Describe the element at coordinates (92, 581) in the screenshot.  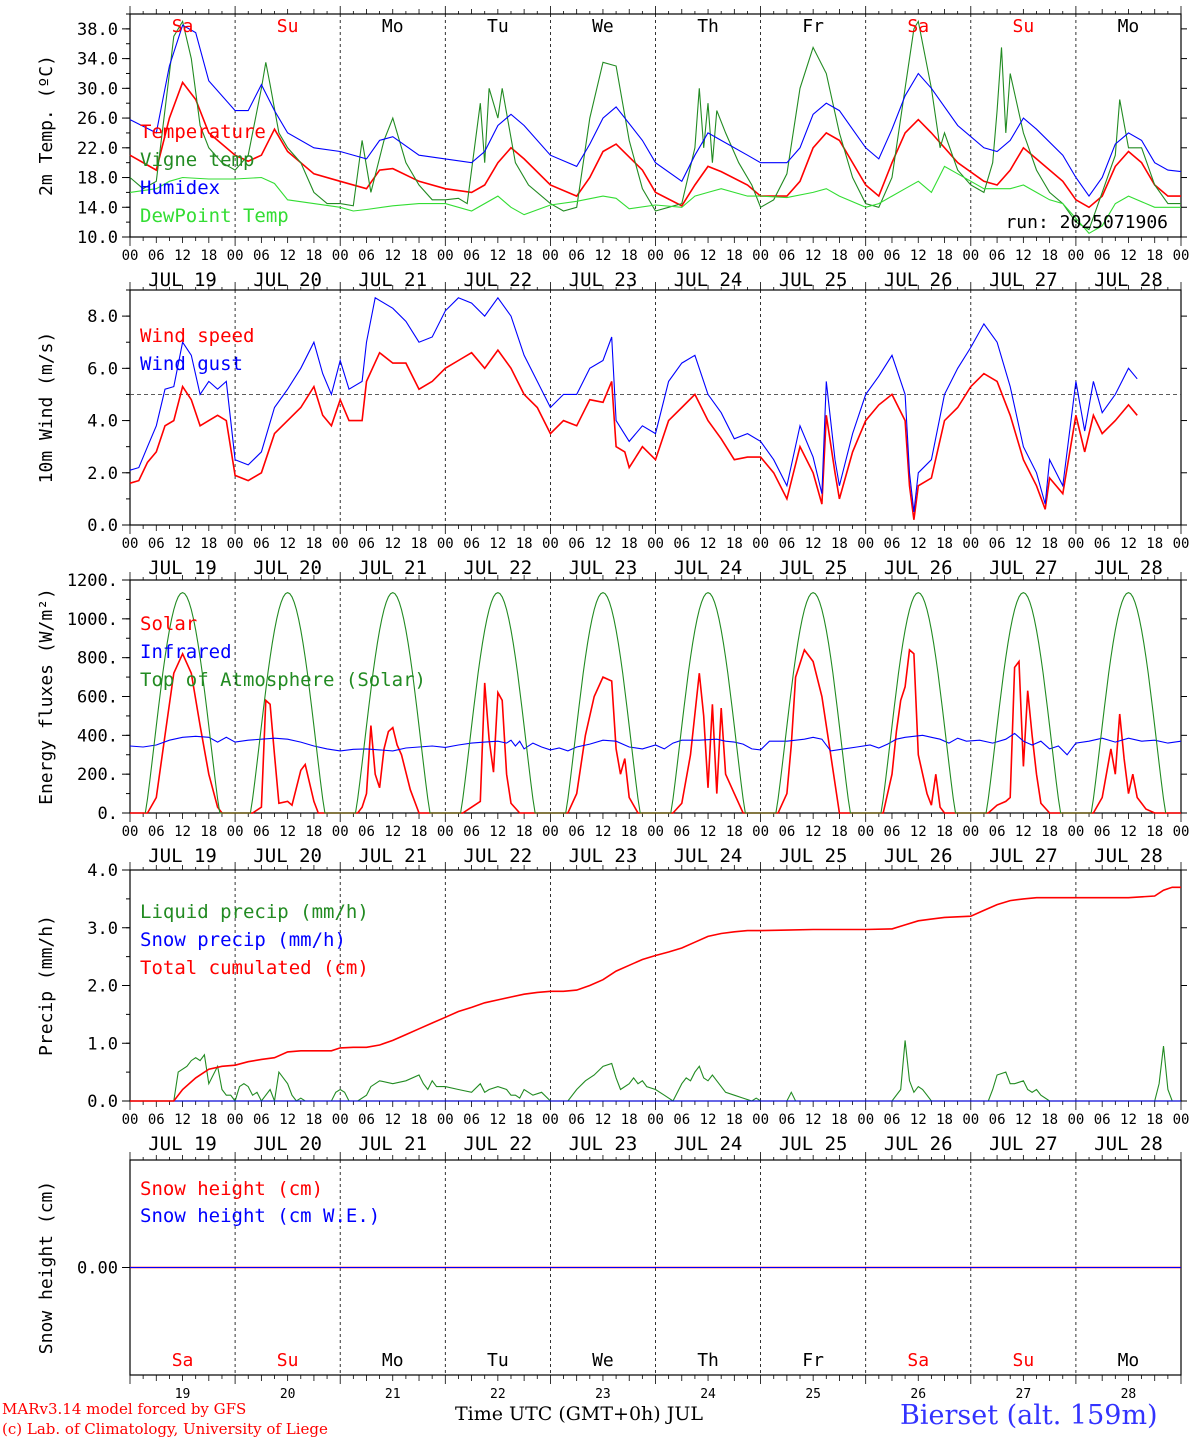
I see `y-tick-label: 1200.` at that location.